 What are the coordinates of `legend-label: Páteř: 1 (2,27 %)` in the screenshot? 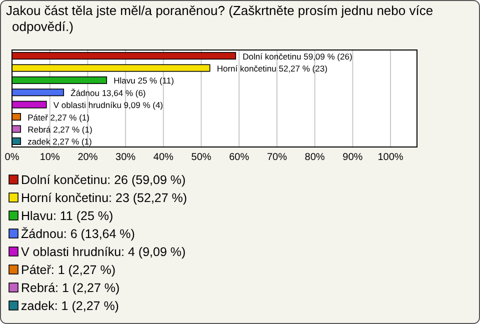 It's located at (68, 270).